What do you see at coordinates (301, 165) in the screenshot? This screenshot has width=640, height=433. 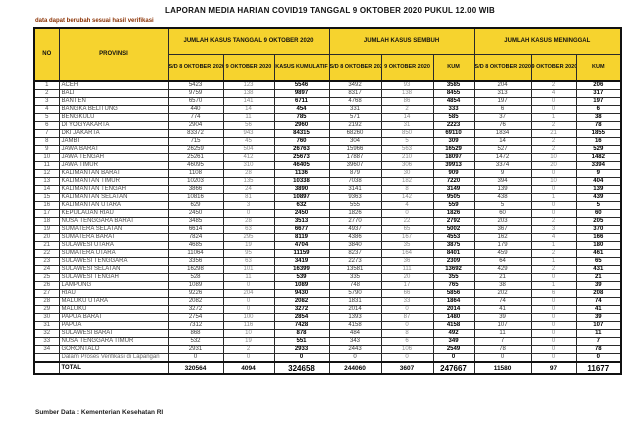 I see `cell-kasus-kum: 46405` at bounding box center [301, 165].